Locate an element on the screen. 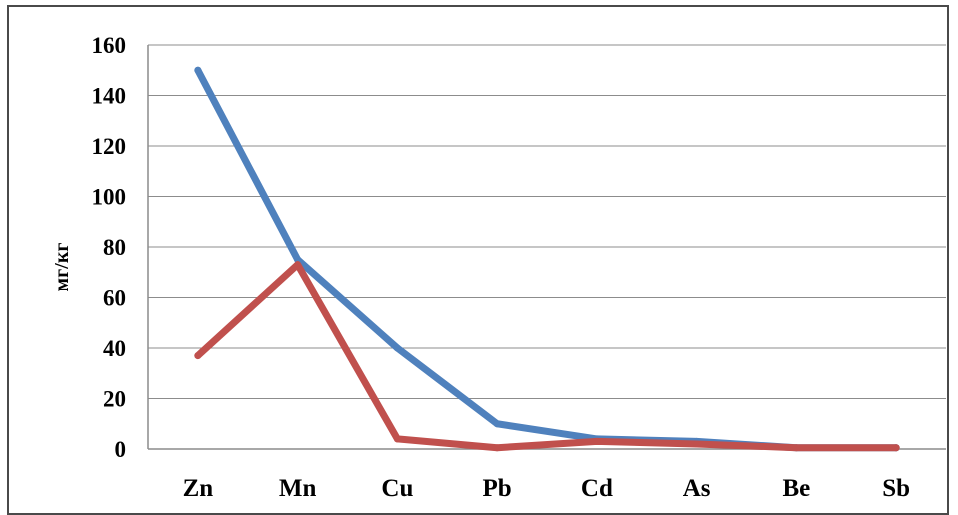 The image size is (958, 515). y-tick-label: 100 is located at coordinates (109, 197).